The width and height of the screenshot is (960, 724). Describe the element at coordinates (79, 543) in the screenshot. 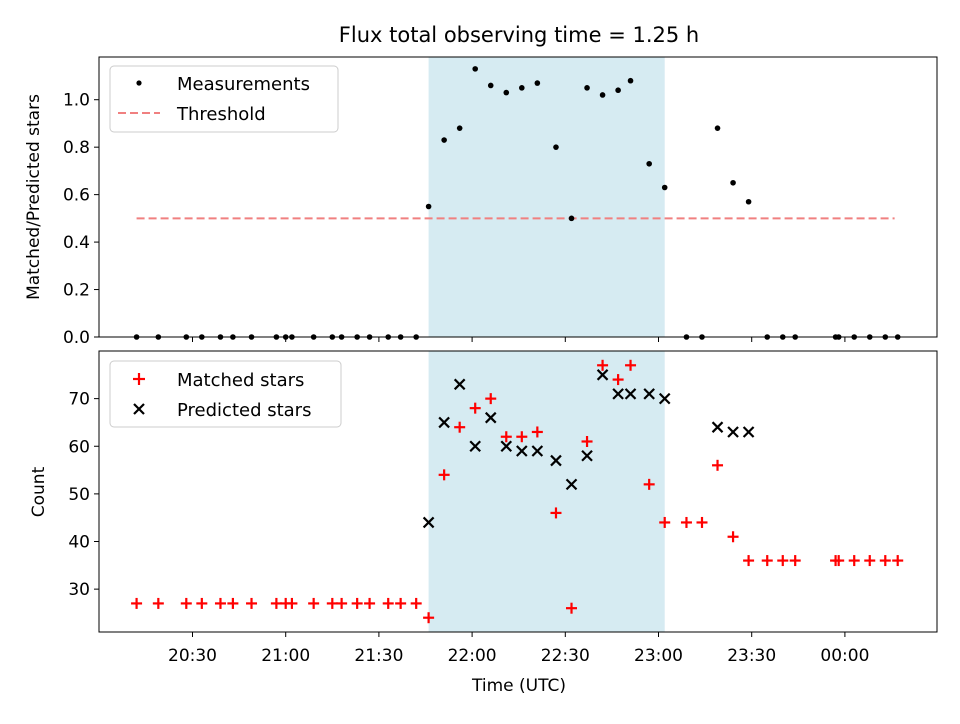

I see `bottom-y-tick-label: 40` at that location.